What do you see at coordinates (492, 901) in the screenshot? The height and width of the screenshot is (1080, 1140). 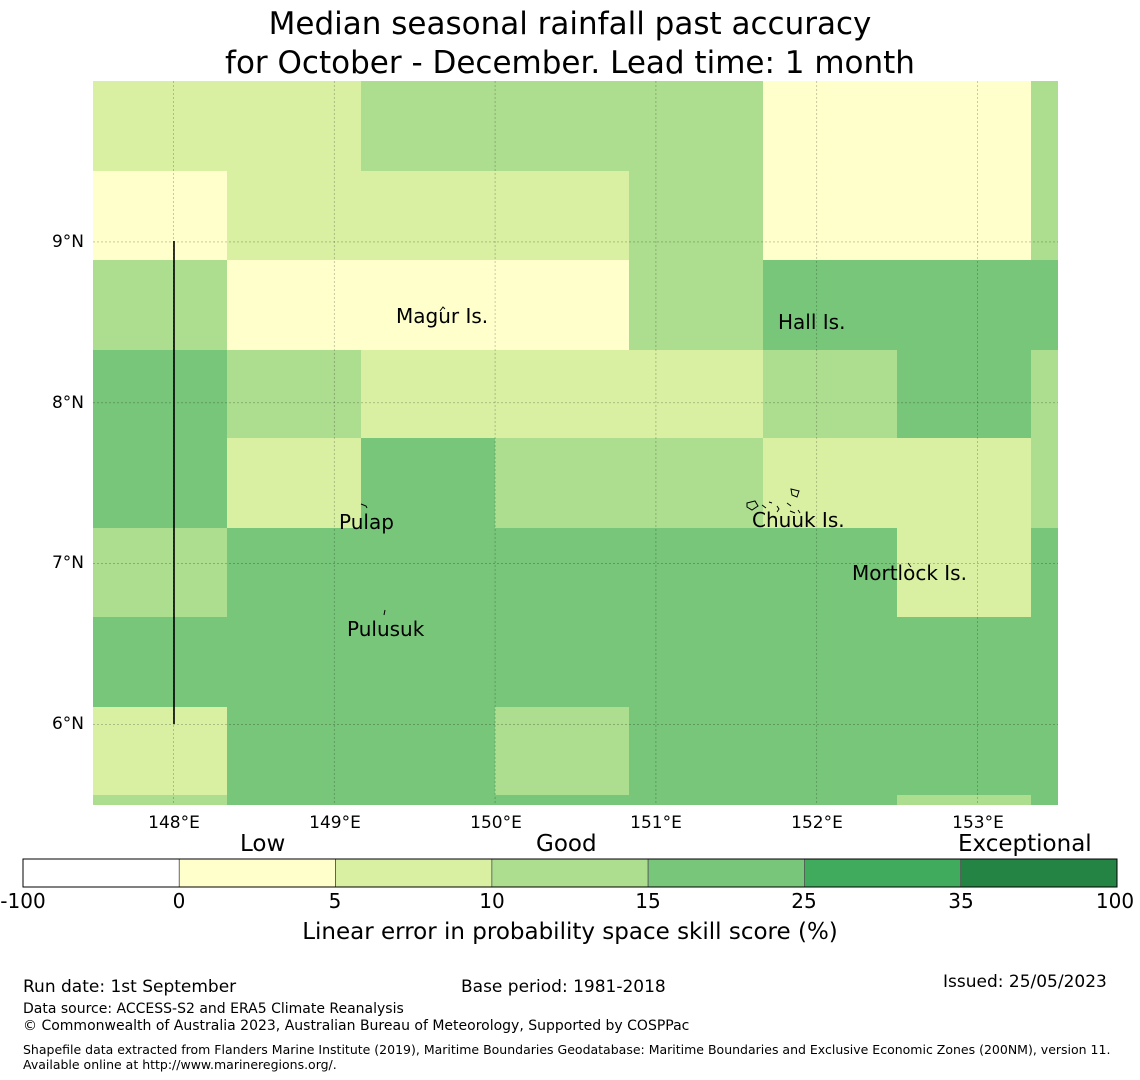 I see `colorbar-tick-label: 10` at bounding box center [492, 901].